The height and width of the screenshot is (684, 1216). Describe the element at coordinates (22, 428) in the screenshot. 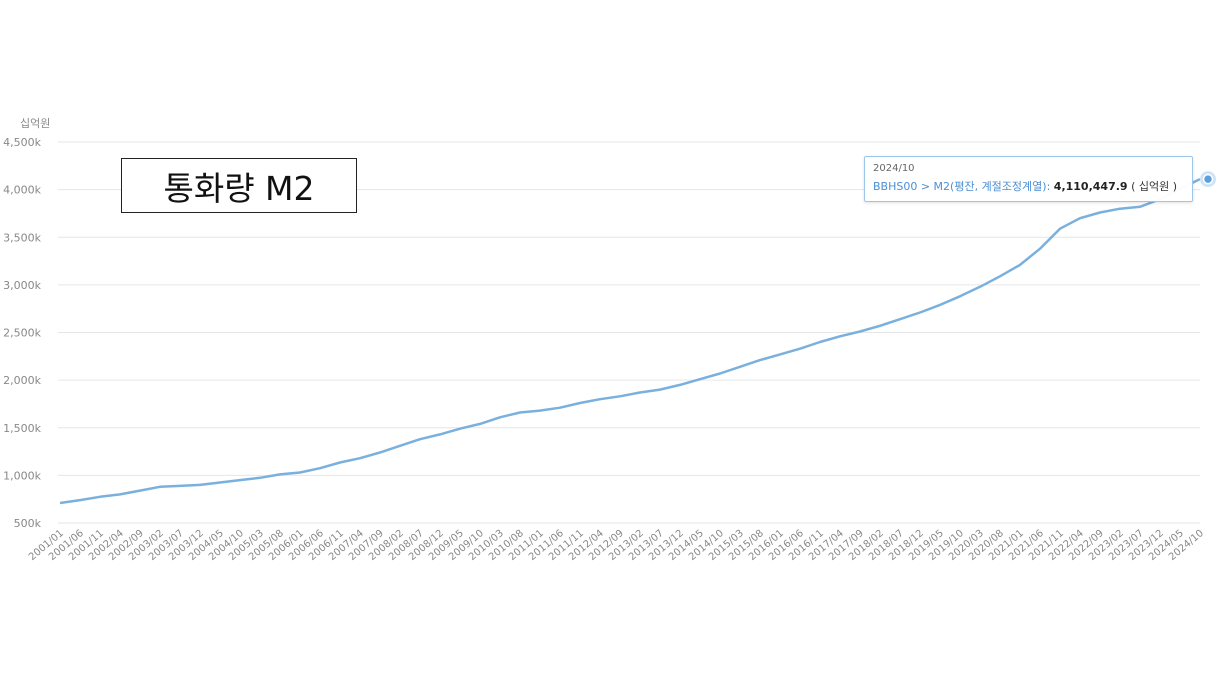

I see `y-tick-label: 1,500k` at that location.